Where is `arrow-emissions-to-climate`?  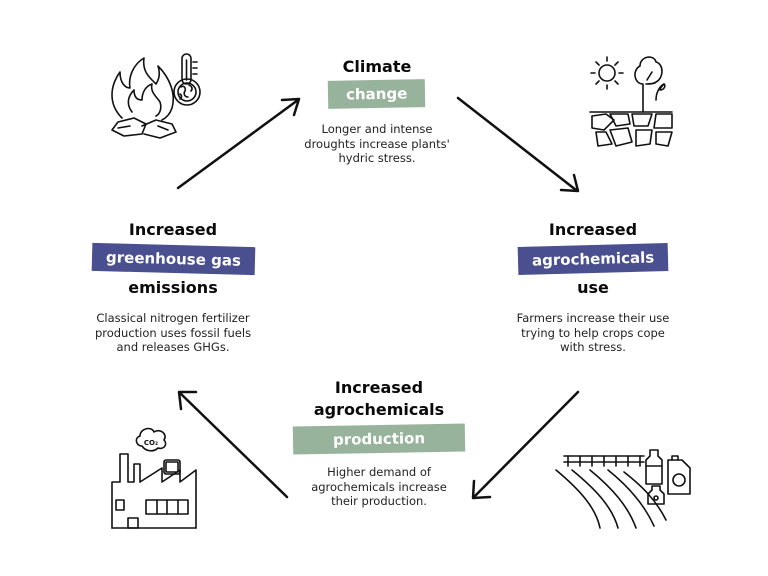 arrow-emissions-to-climate is located at coordinates (238, 143).